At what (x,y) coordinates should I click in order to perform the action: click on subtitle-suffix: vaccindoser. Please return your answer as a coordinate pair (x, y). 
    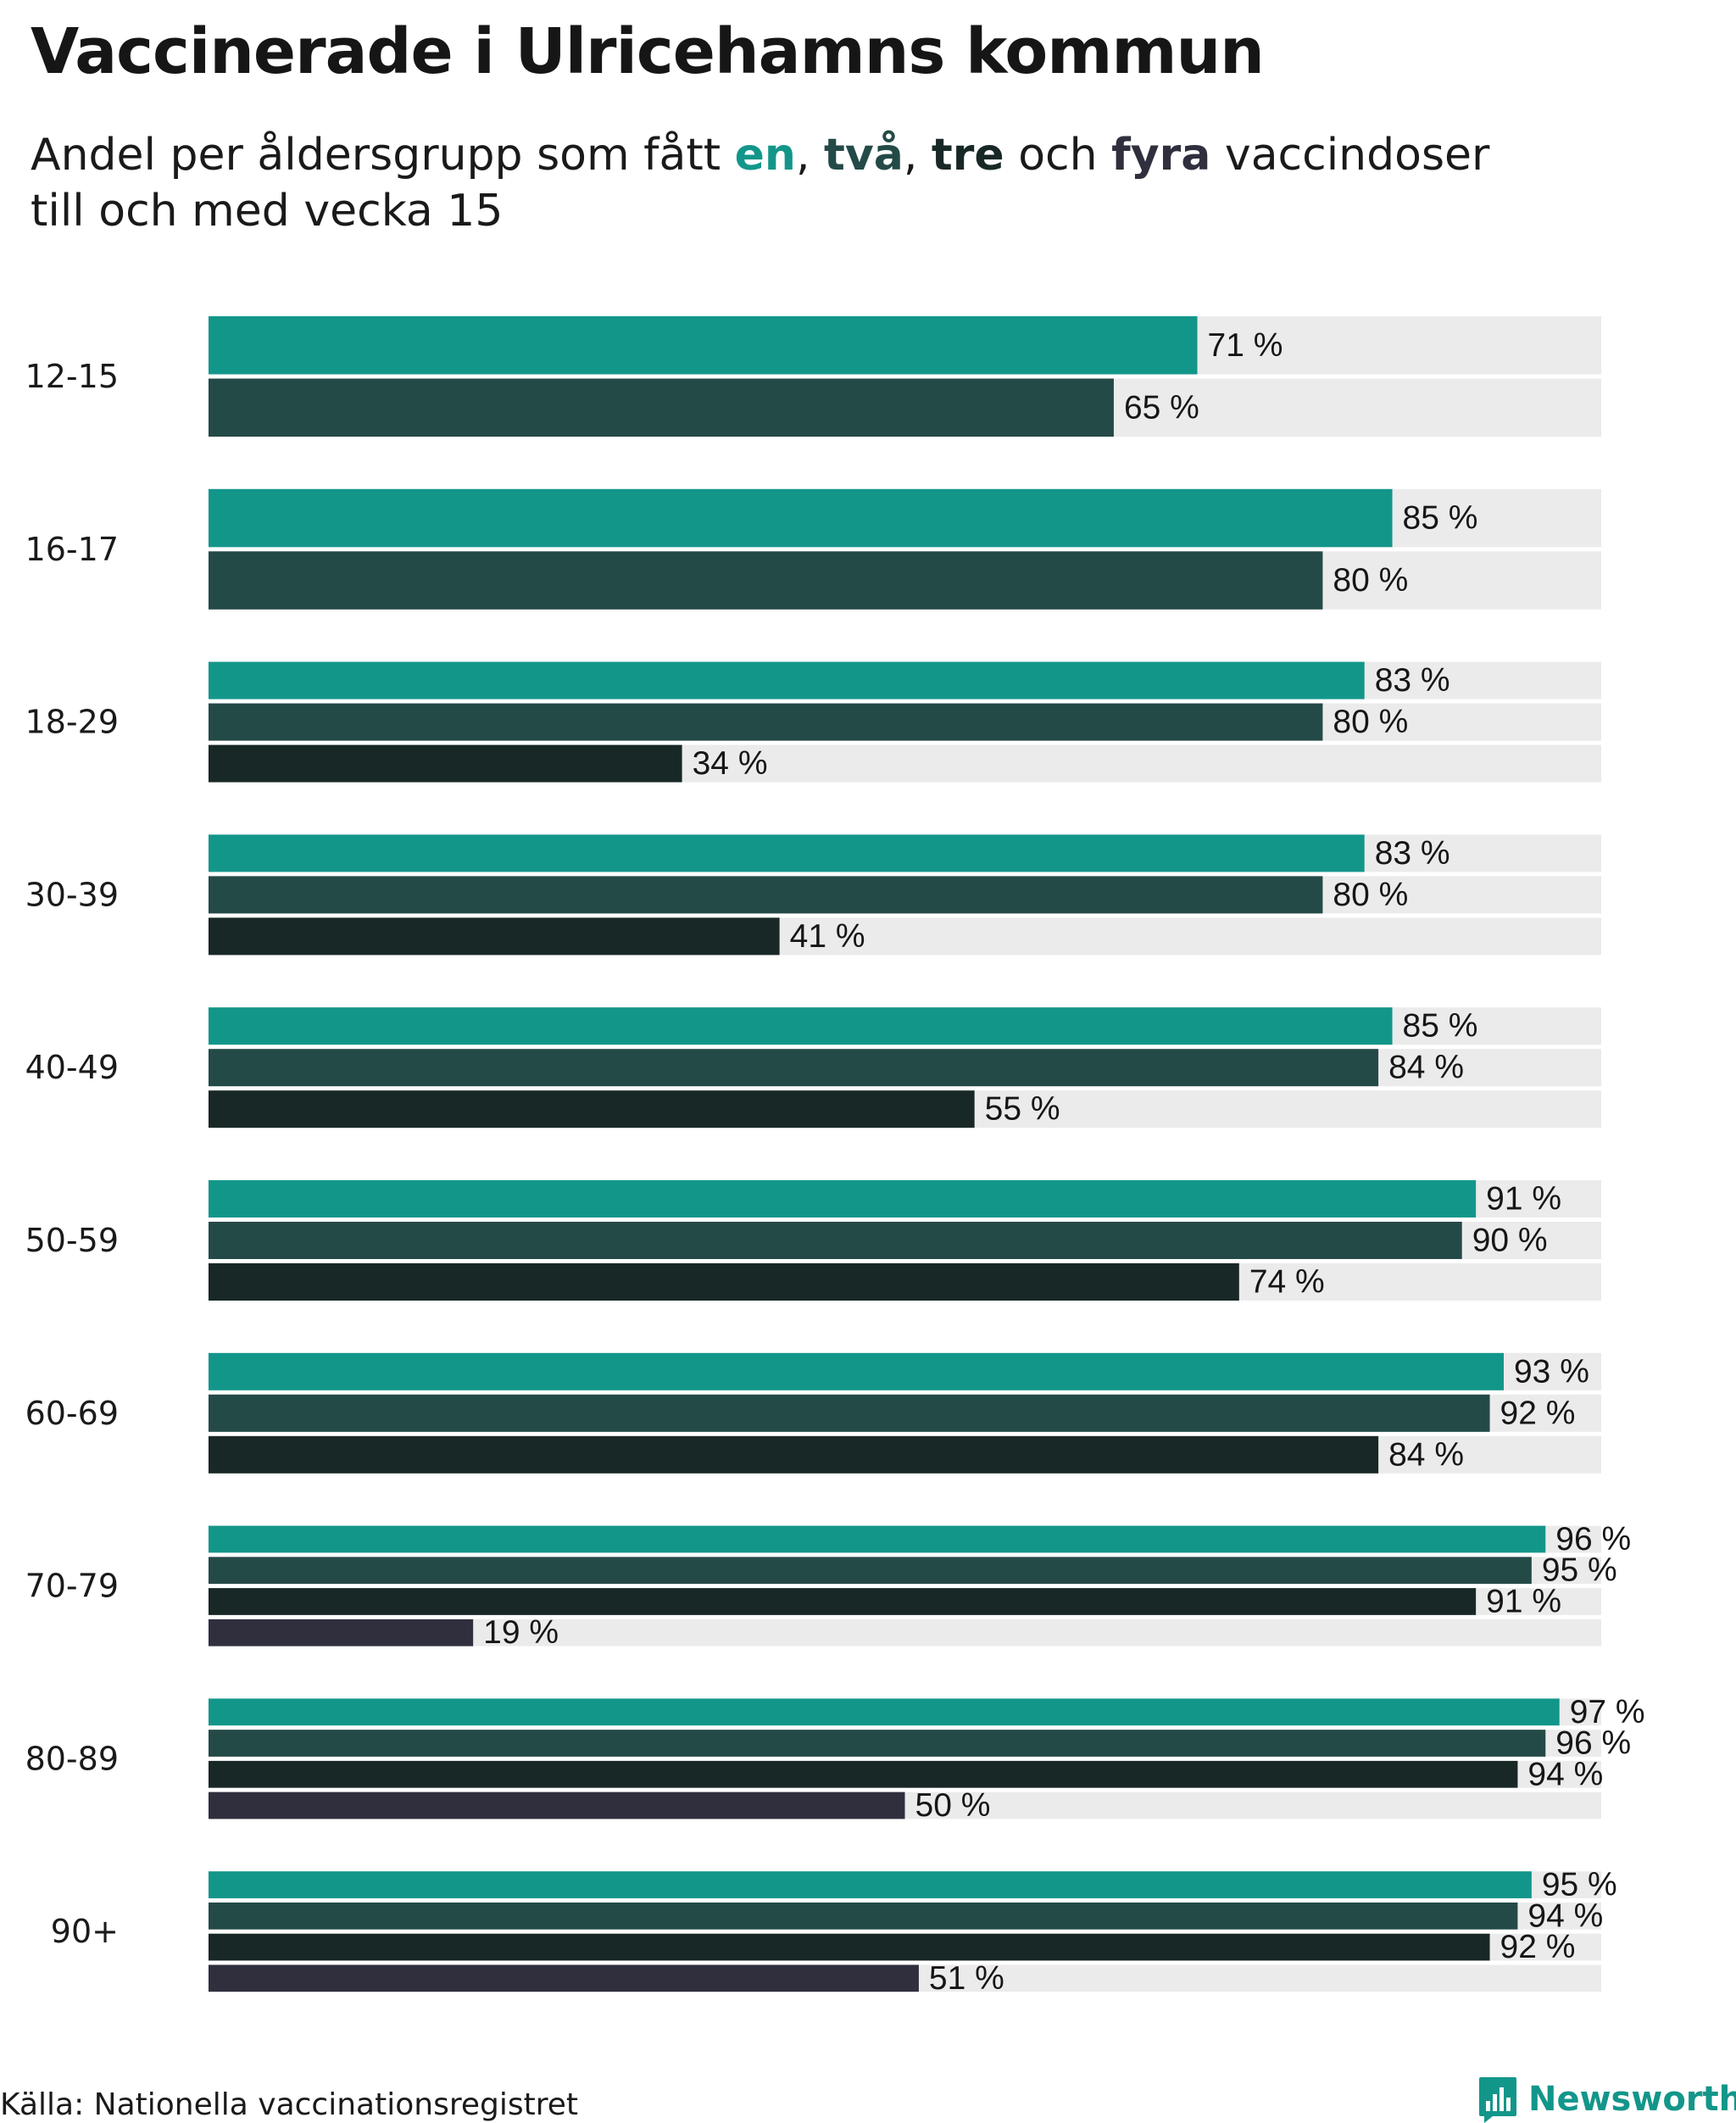
    Looking at the image, I should click on (1350, 156).